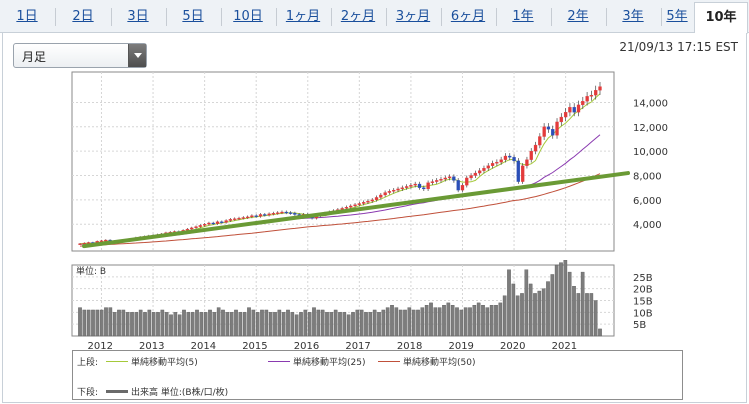 This screenshot has width=749, height=404. What do you see at coordinates (460, 346) in the screenshot?
I see `x-tick-label: 2019` at bounding box center [460, 346].